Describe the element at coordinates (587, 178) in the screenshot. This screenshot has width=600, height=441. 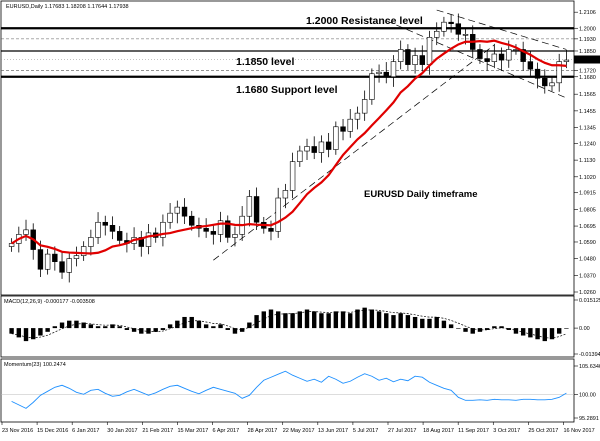
I see `price-tick-label: 1.1020` at that location.